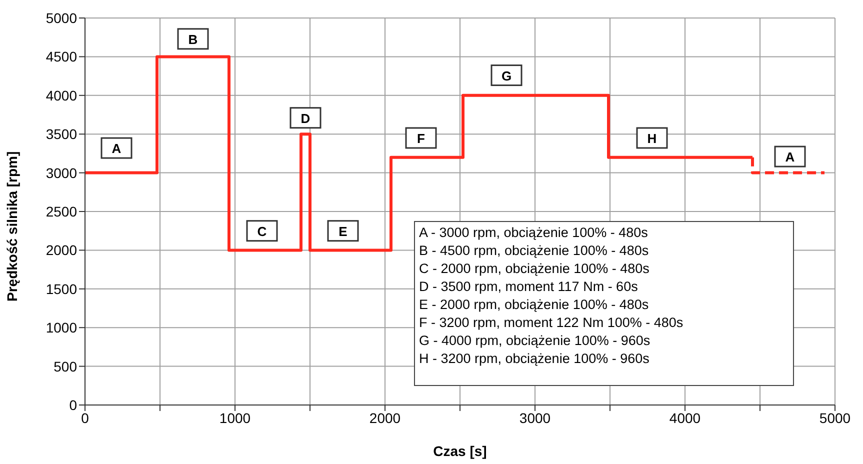 The image size is (863, 464). What do you see at coordinates (534, 305) in the screenshot?
I see `annotation: E - 2000 rpm, obciążenie 100% - 480s` at bounding box center [534, 305].